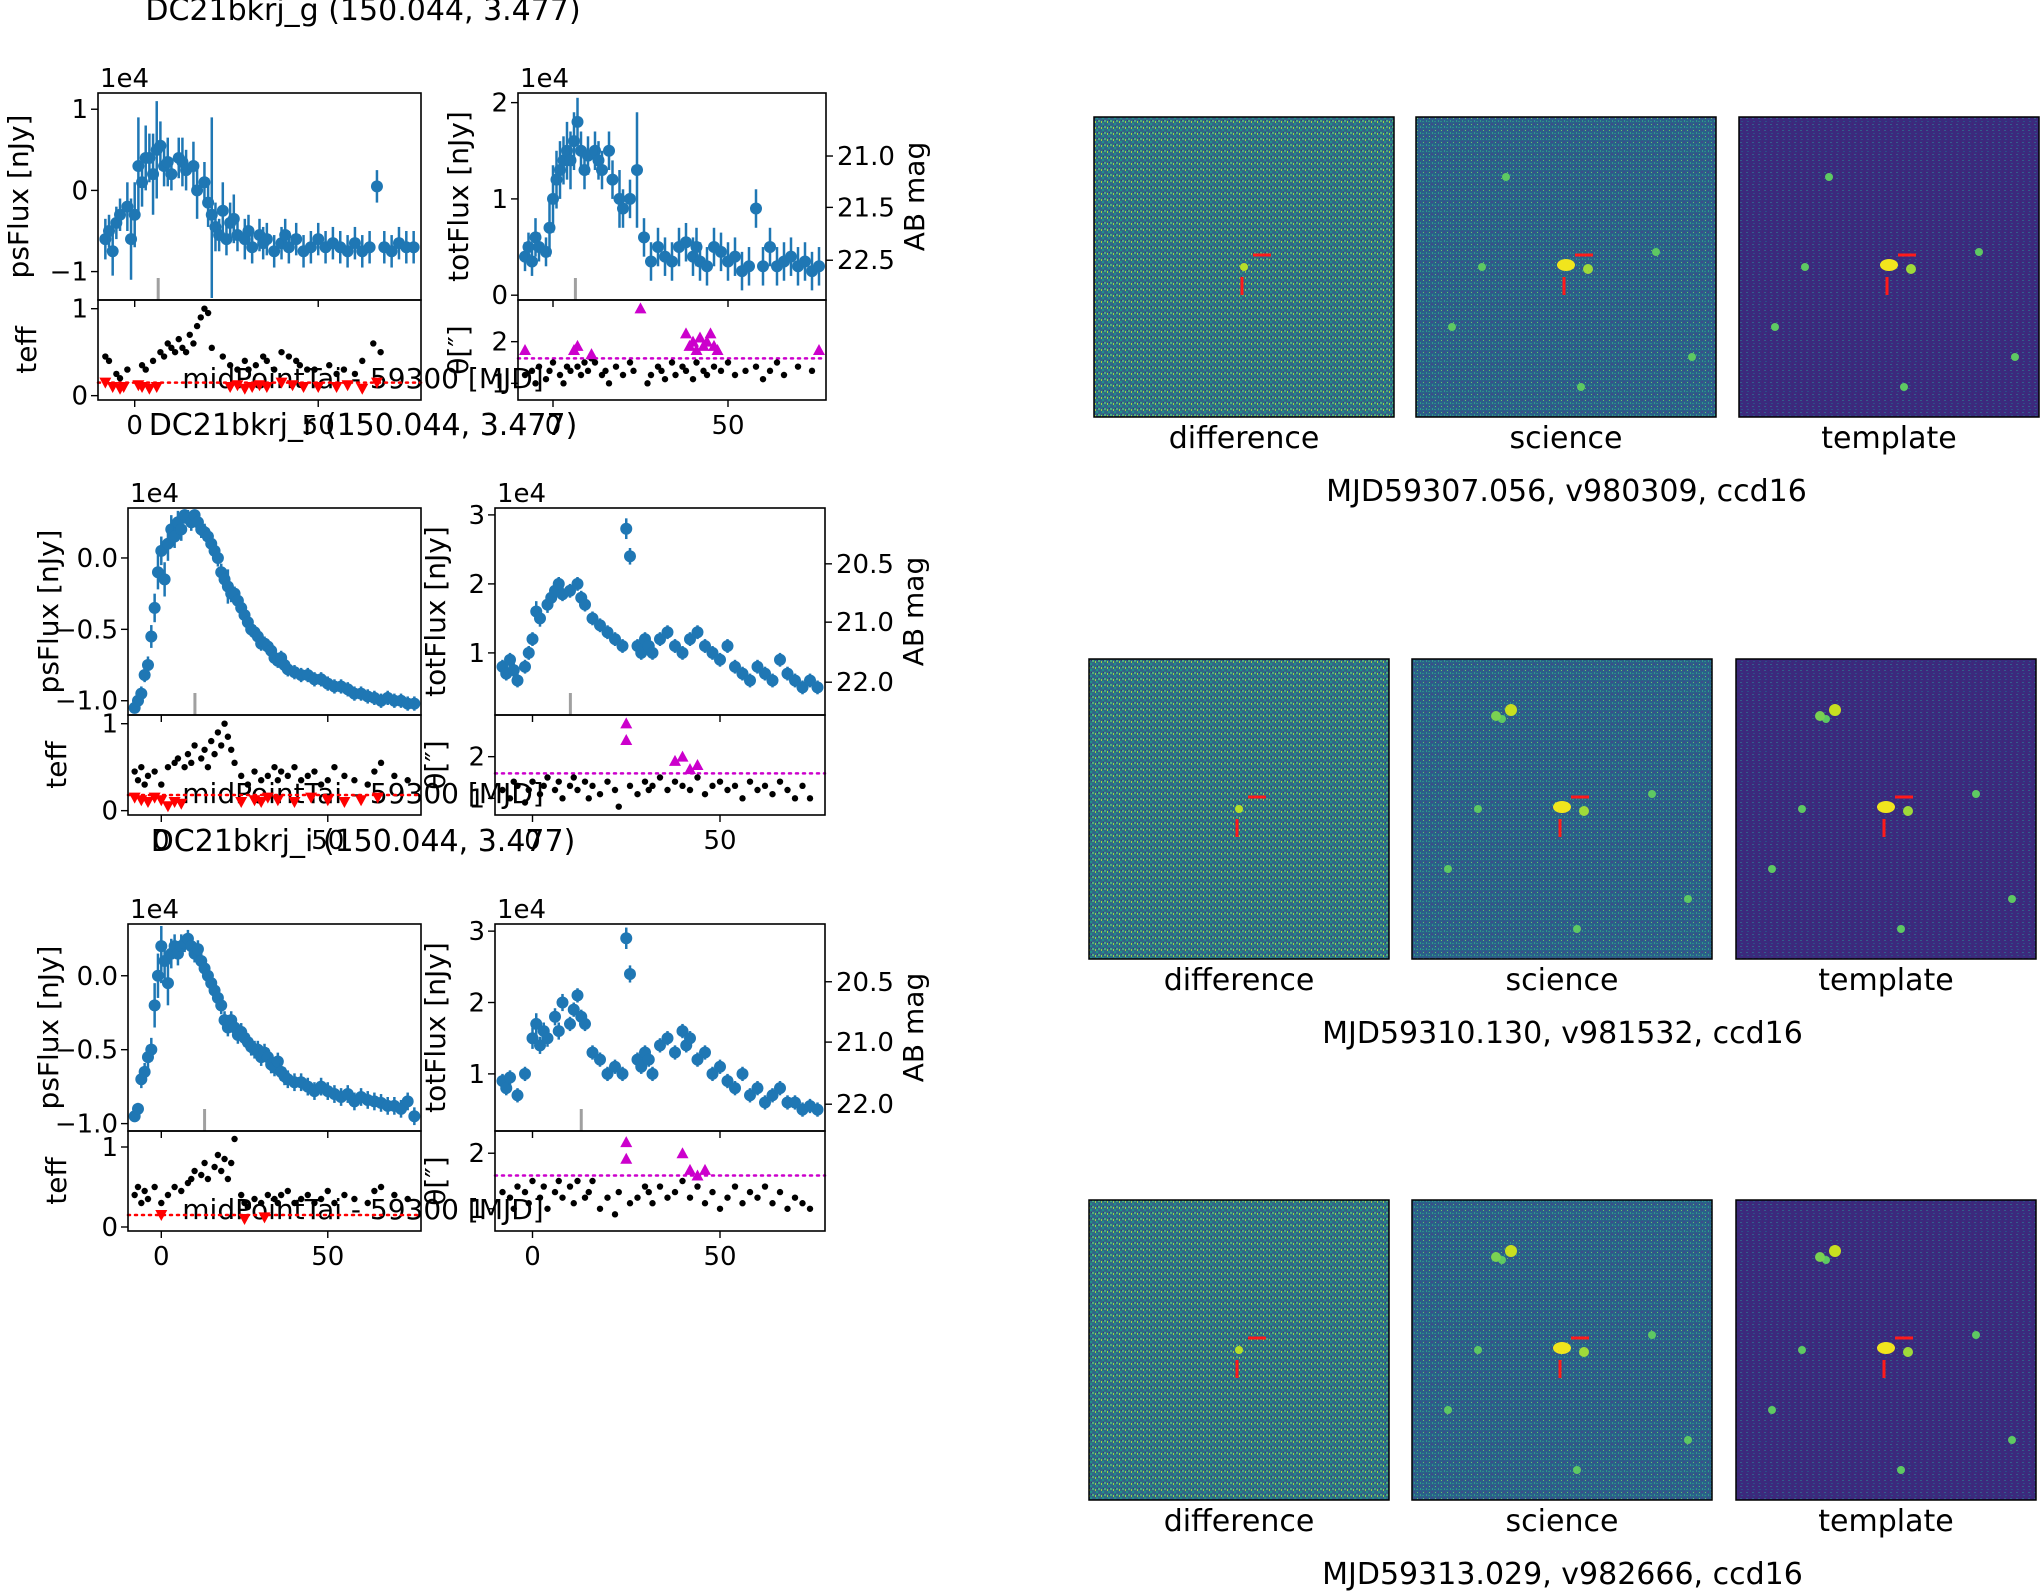 The height and width of the screenshot is (1591, 2041). Describe the element at coordinates (623, 786) in the screenshot. I see `panel-theta: 1 2 θ[″] 0 50` at that location.